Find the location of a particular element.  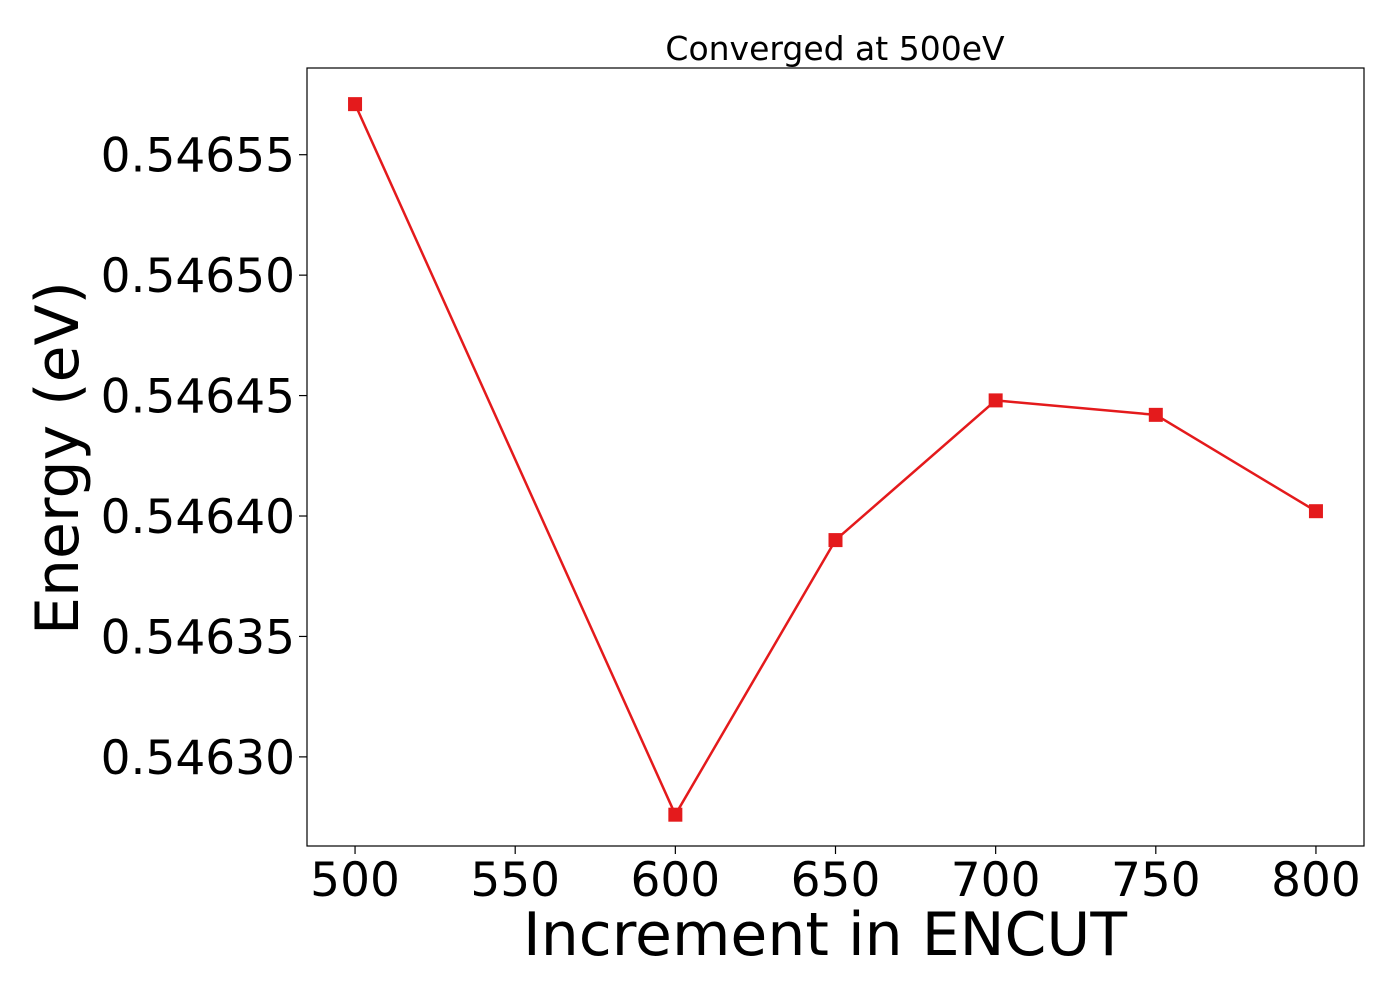

x-axis-label: Increment in ENCUT is located at coordinates (825, 935).